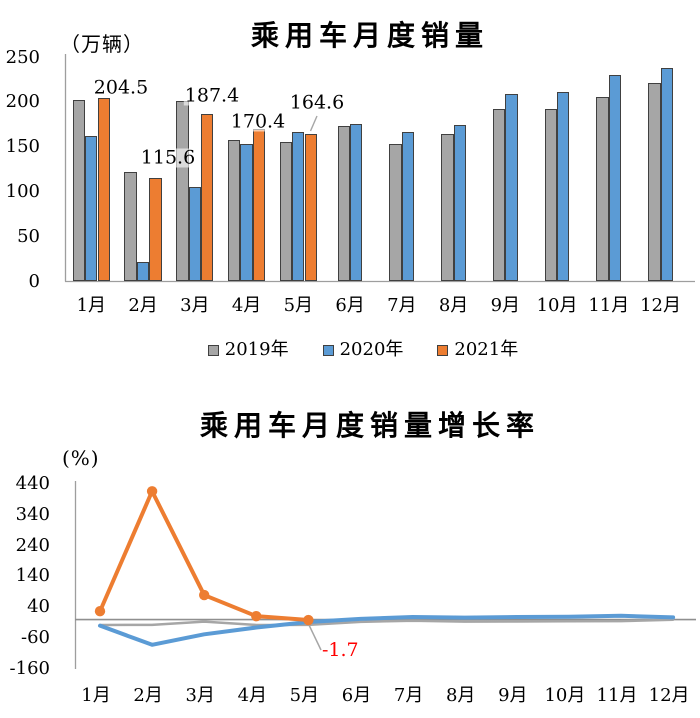 The image size is (700, 718). What do you see at coordinates (298, 305) in the screenshot?
I see `bar-chart-month-label: 5月` at bounding box center [298, 305].